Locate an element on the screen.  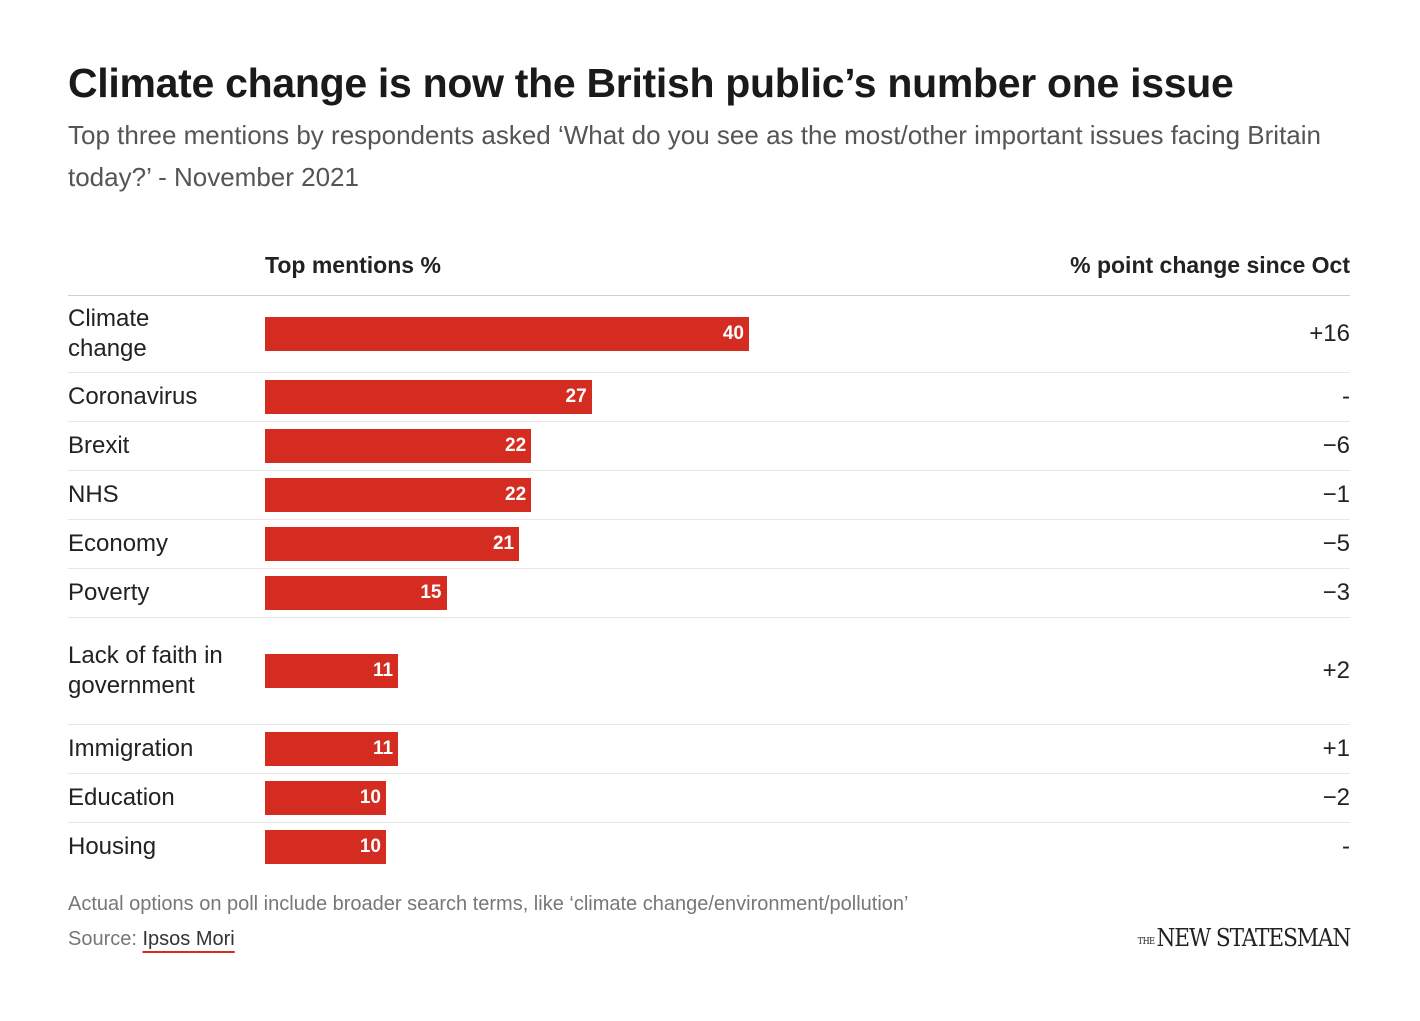
table-row: Coronavirus 27 - is located at coordinates (709, 397).